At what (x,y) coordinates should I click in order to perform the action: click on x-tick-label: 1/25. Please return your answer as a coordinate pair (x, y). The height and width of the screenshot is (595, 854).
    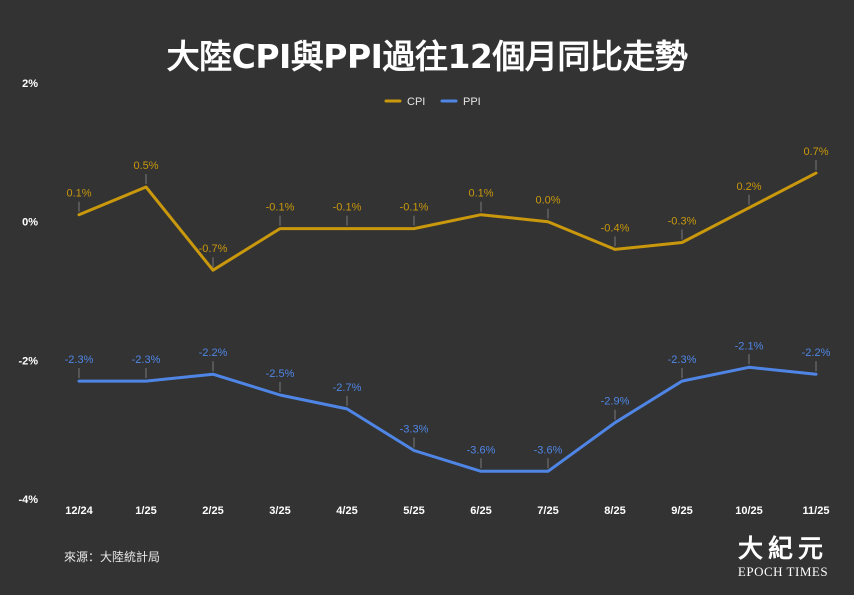
    Looking at the image, I should click on (145, 511).